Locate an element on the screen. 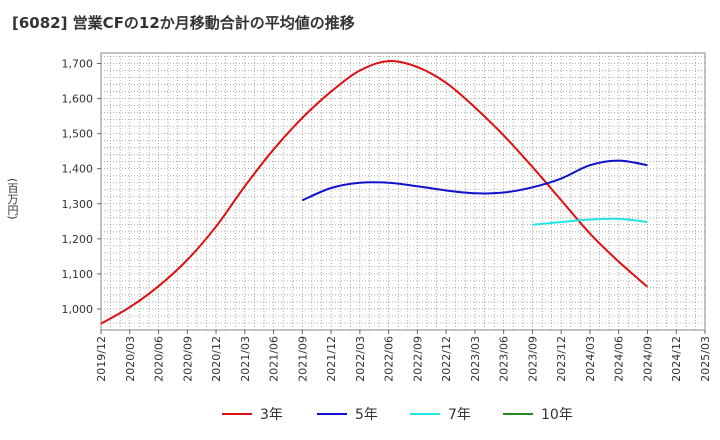 Image resolution: width=720 pixels, height=440 pixels. y-axis-unit-label: (百万円) is located at coordinates (12, 199).